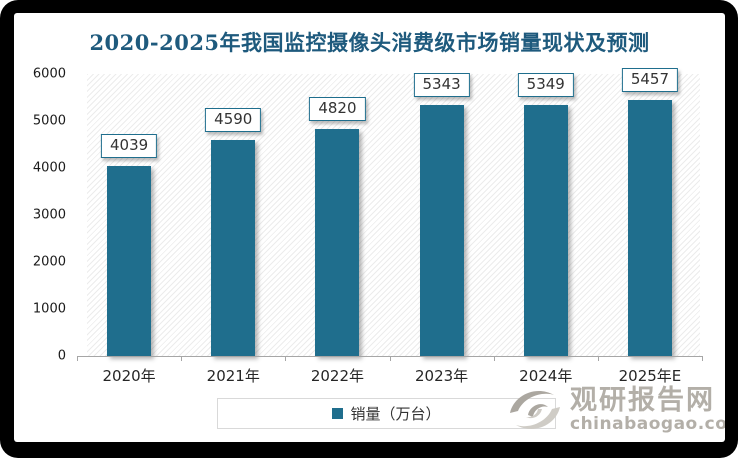  I want to click on y-tick-label: 3000, so click(49, 215).